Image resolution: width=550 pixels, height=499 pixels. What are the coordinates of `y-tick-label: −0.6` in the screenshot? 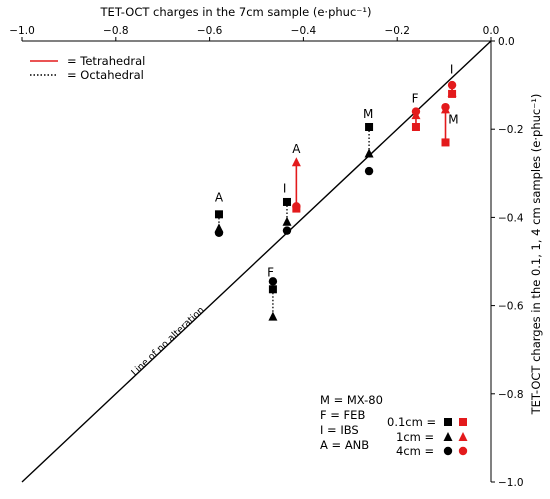 It's located at (511, 307).